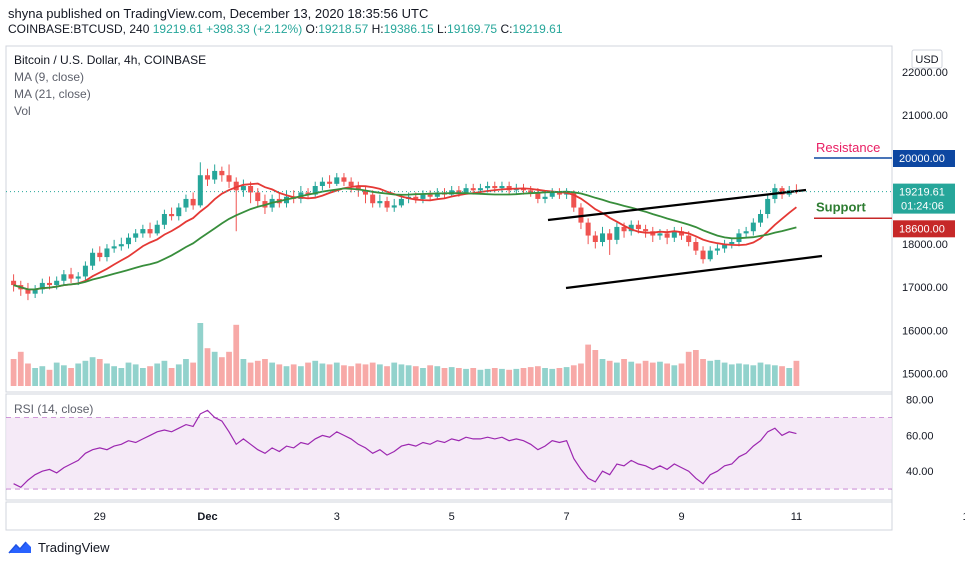 Image resolution: width=965 pixels, height=566 pixels. I want to click on rsi-tick-label: 40.00, so click(920, 472).